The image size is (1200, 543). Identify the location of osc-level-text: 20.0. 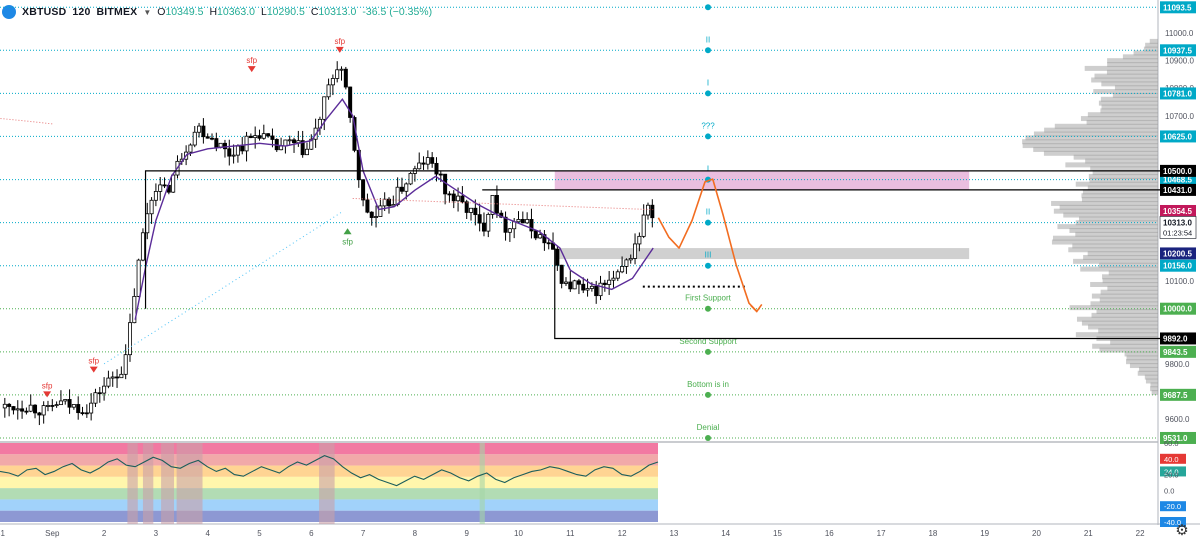
(1171, 475).